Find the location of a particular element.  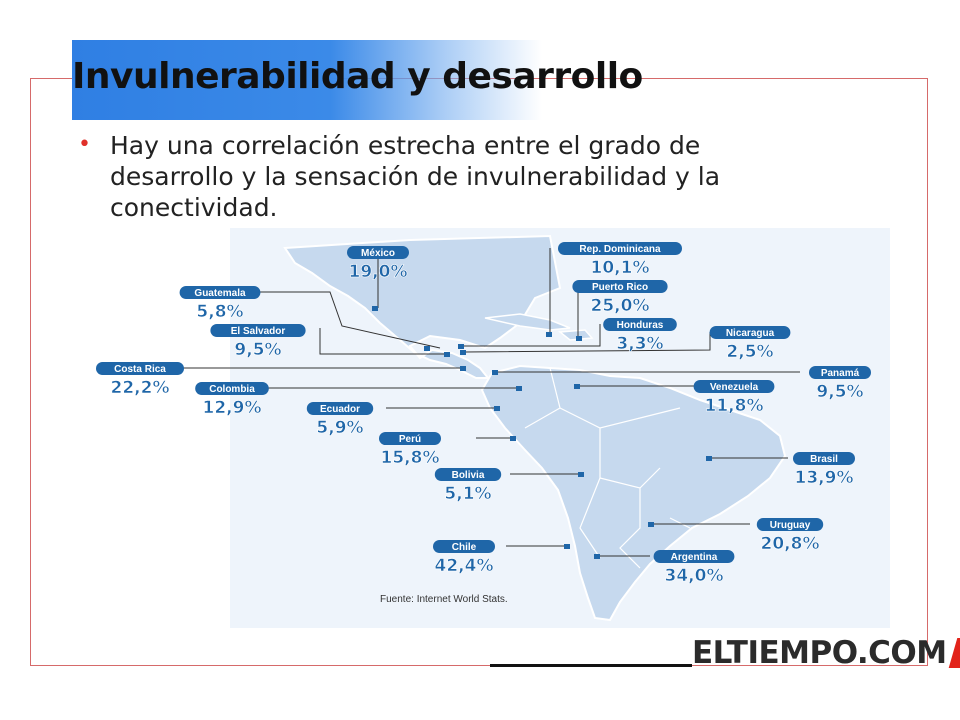

country-label-rep-dominicana: Rep. Dominicana 10,1% is located at coordinates (620, 260).